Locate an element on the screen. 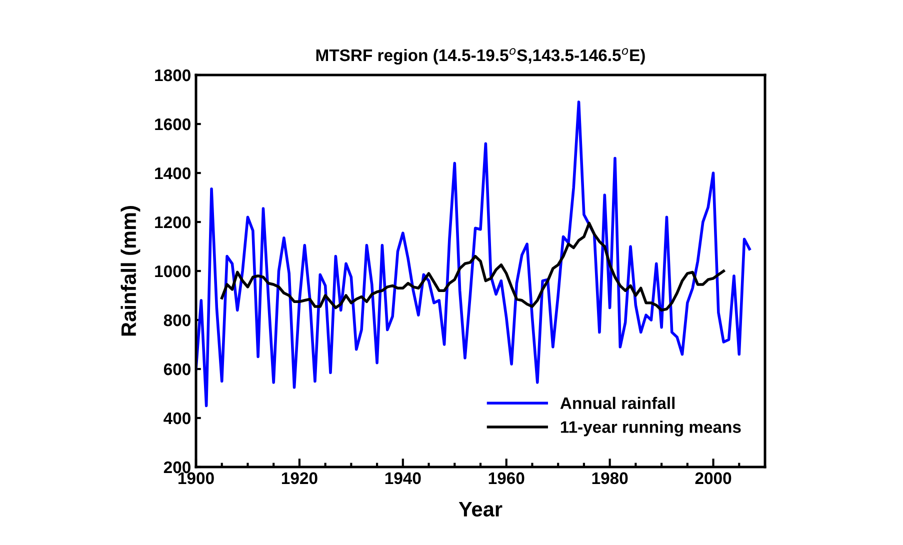 The width and height of the screenshot is (903, 545). y-tick-label: 1000 is located at coordinates (172, 271).